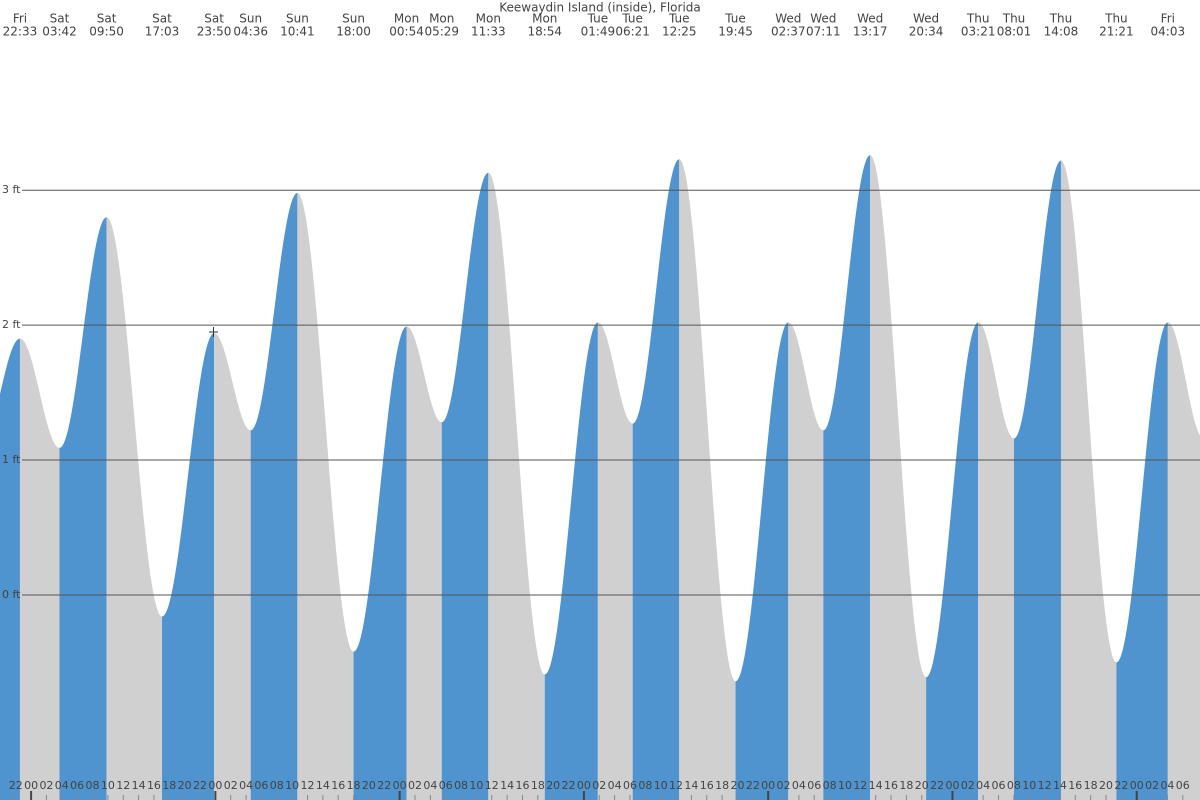 Image resolution: width=1200 pixels, height=800 pixels. Describe the element at coordinates (1168, 32) in the screenshot. I see `extremum-time: 04:03` at that location.